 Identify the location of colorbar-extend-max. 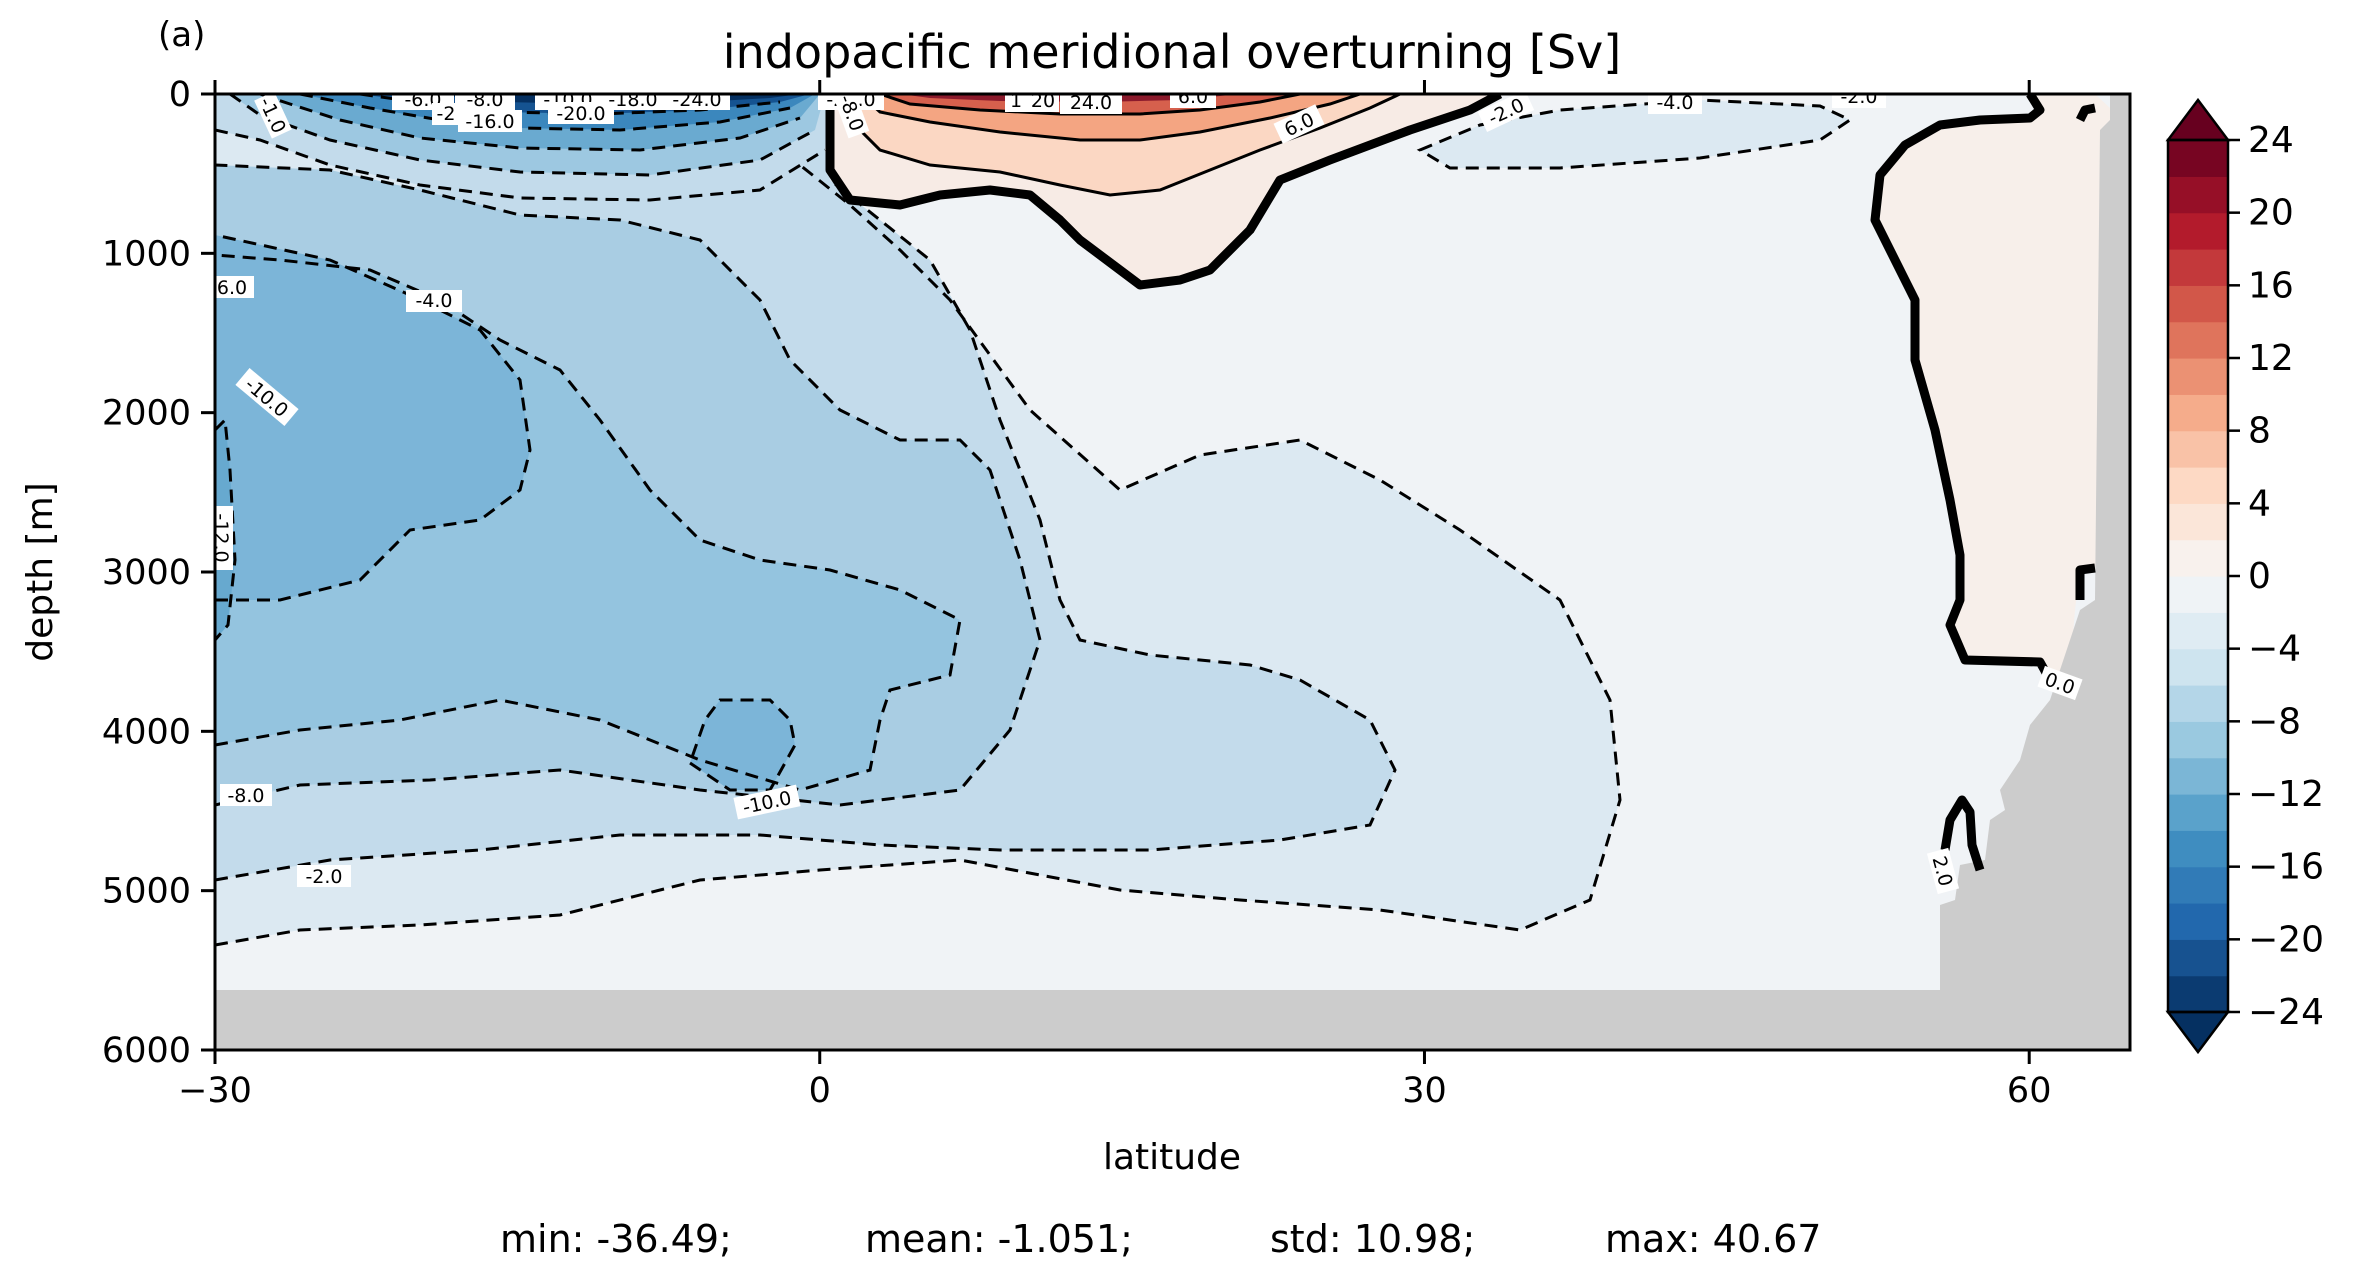
(2198, 119).